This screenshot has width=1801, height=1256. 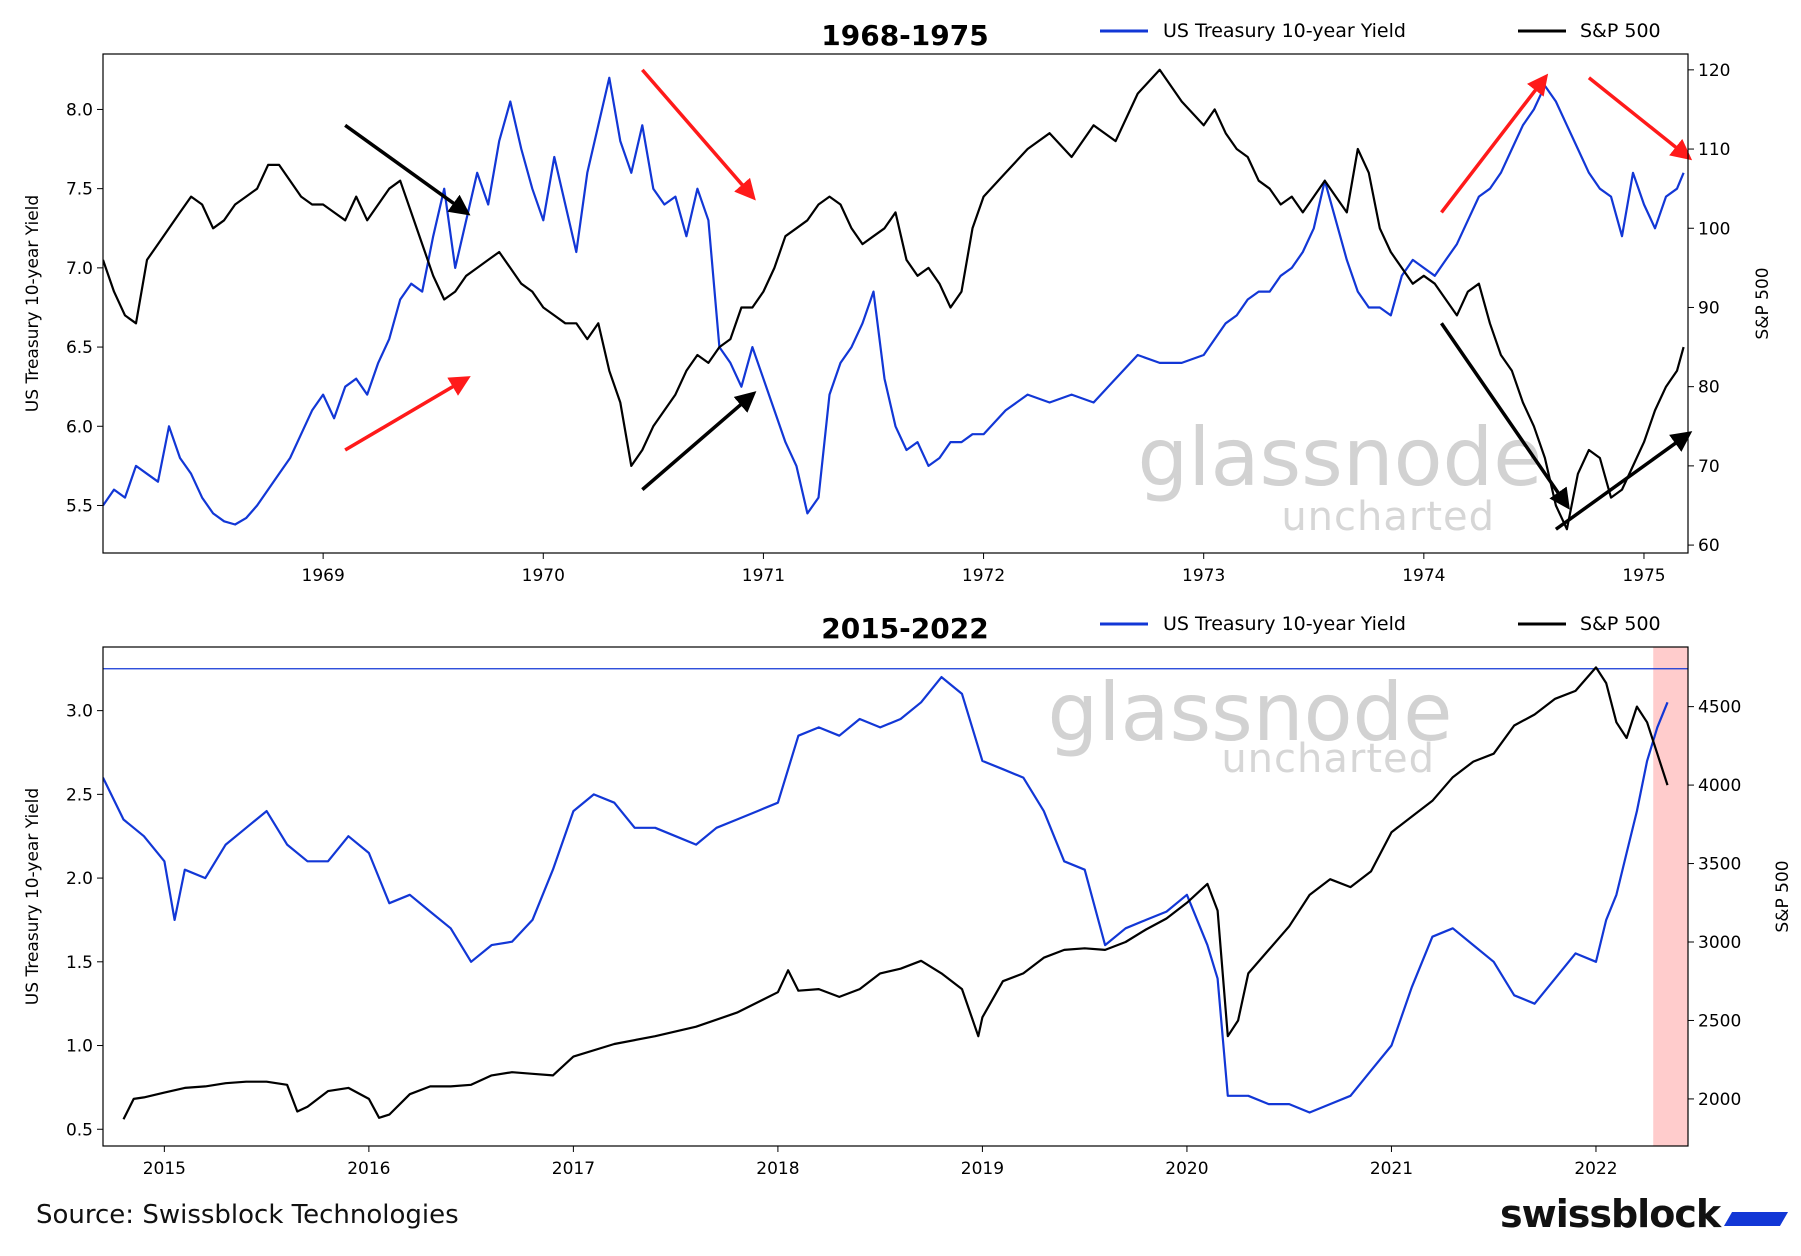 I want to click on y-right-tick-label: 4000, so click(x=1719, y=786).